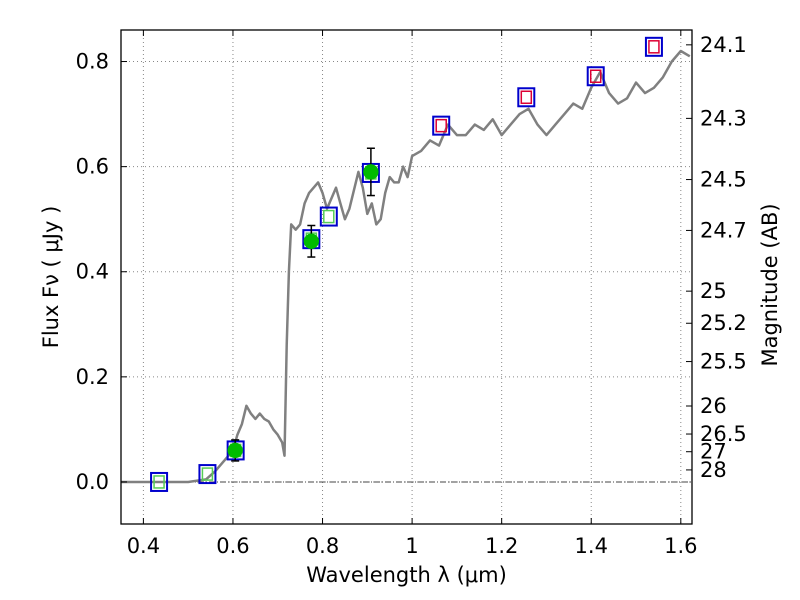 The height and width of the screenshot is (600, 800). What do you see at coordinates (92, 377) in the screenshot?
I see `y-tick-label: 0.2` at bounding box center [92, 377].